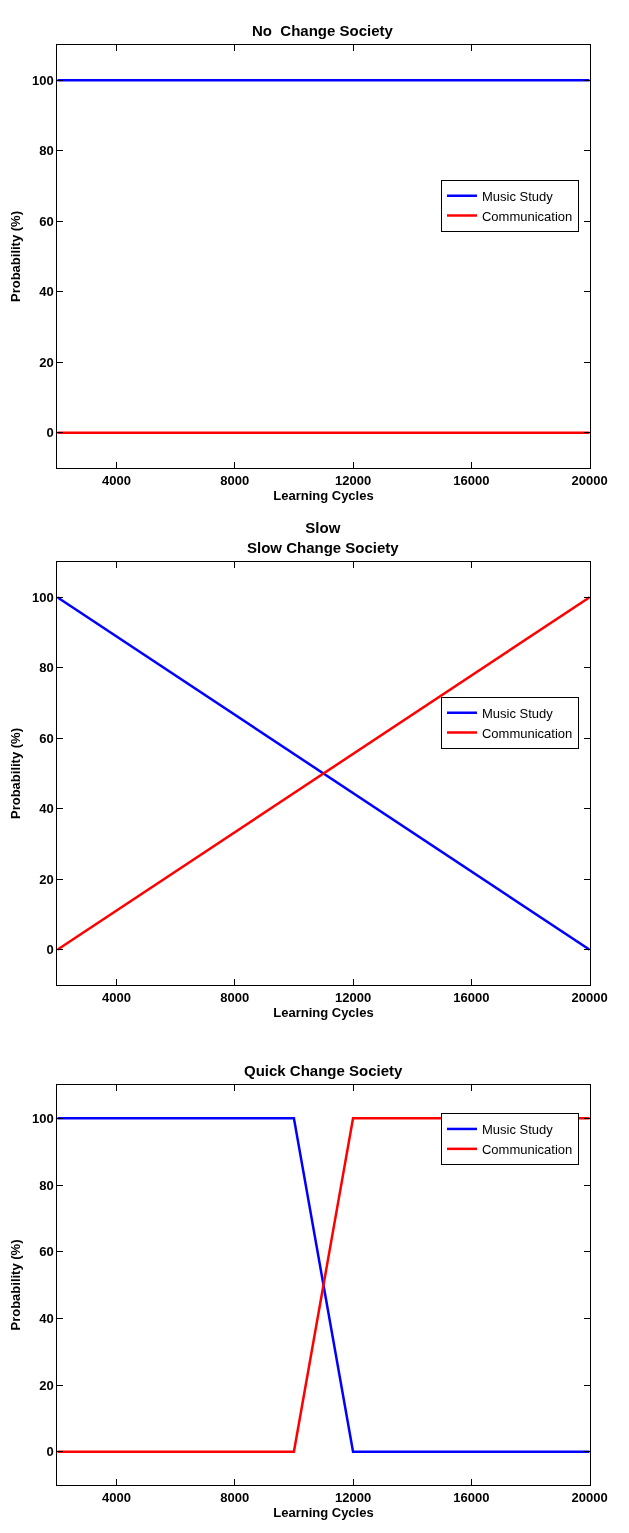 Image resolution: width=629 pixels, height=1533 pixels. What do you see at coordinates (324, 1070) in the screenshot?
I see `chart-title: Quick Change Society` at bounding box center [324, 1070].